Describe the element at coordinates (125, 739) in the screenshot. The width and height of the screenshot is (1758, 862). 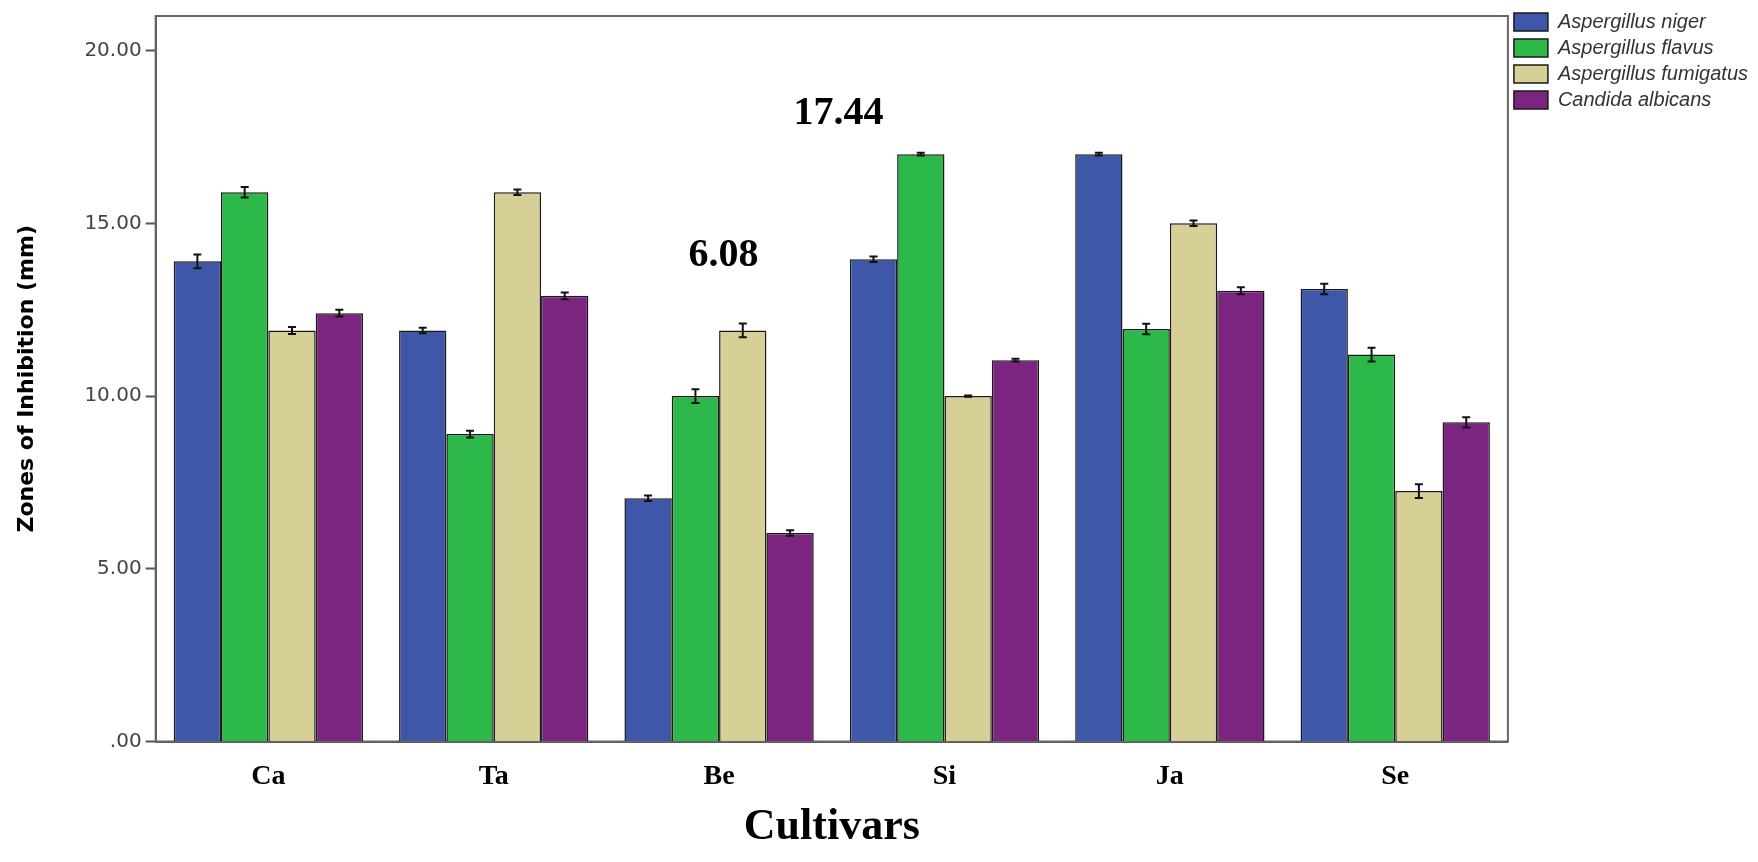
I see `y-tick-label: .00` at that location.